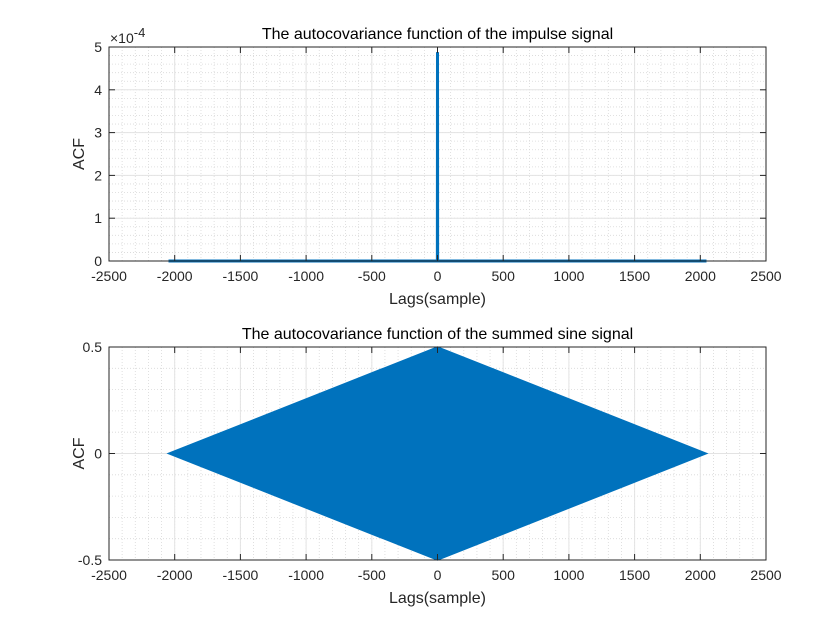 The height and width of the screenshot is (630, 840). What do you see at coordinates (98, 47) in the screenshot?
I see `y-tick-label: 5` at bounding box center [98, 47].